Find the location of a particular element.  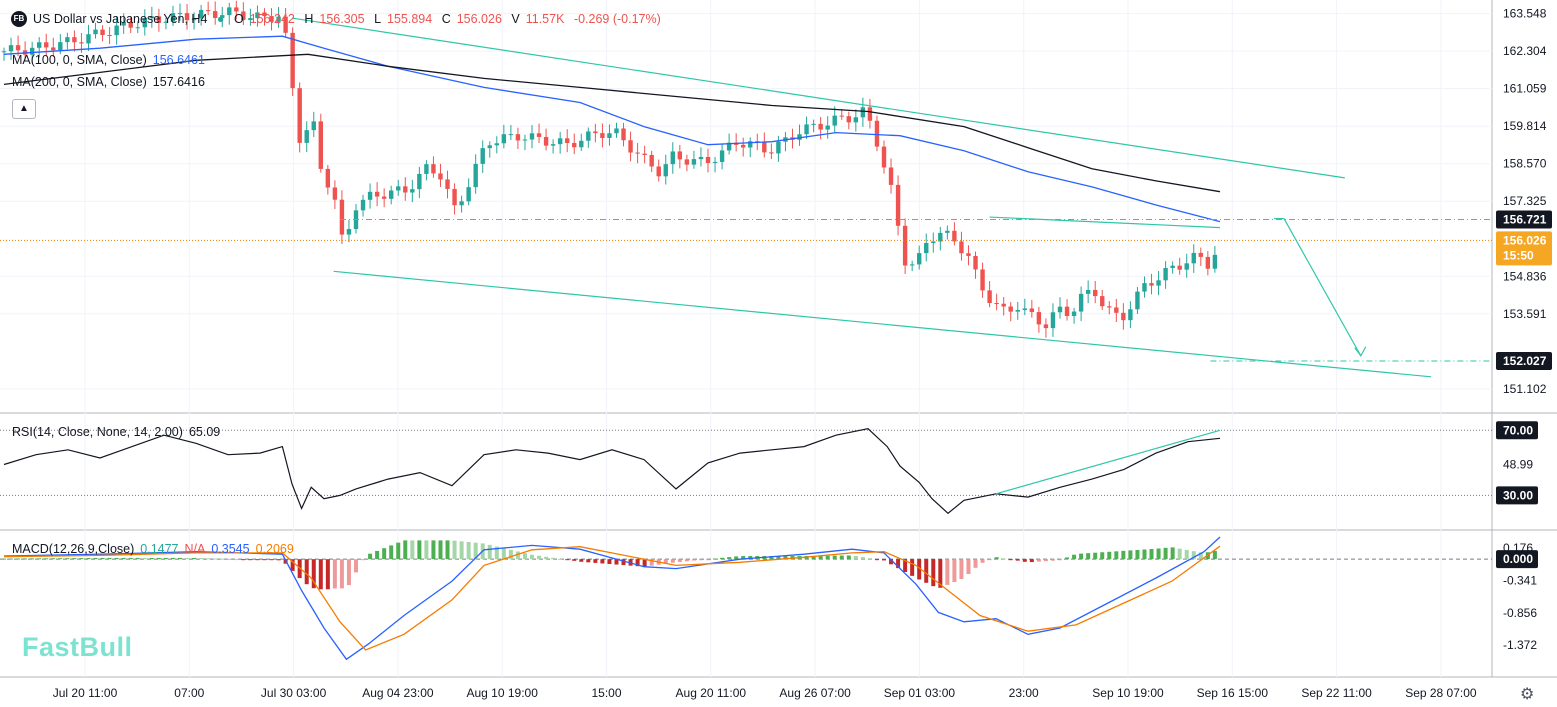

open-value: 156.242 is located at coordinates (272, 19).